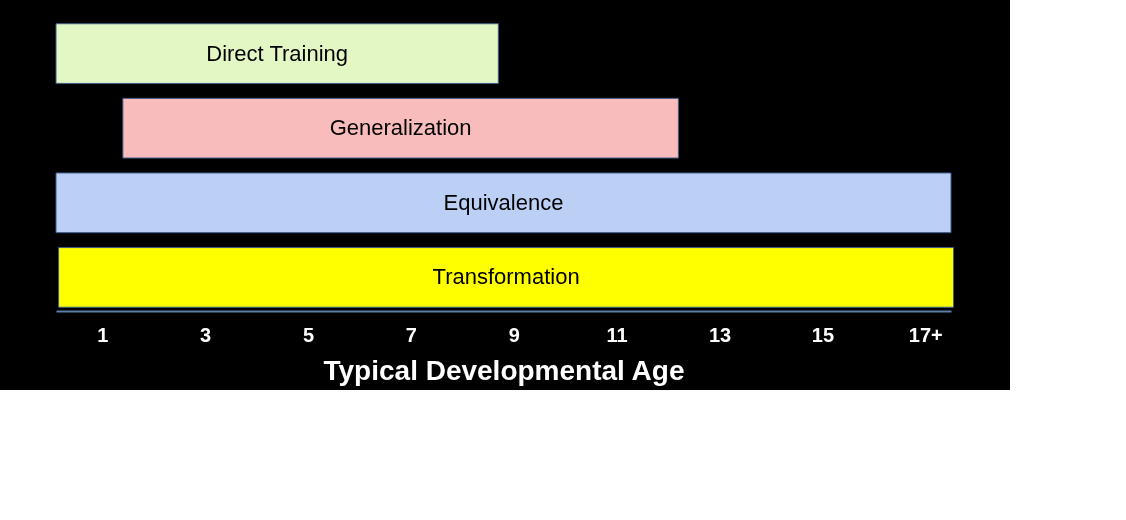  I want to click on x-tick-label: 7, so click(411, 334).